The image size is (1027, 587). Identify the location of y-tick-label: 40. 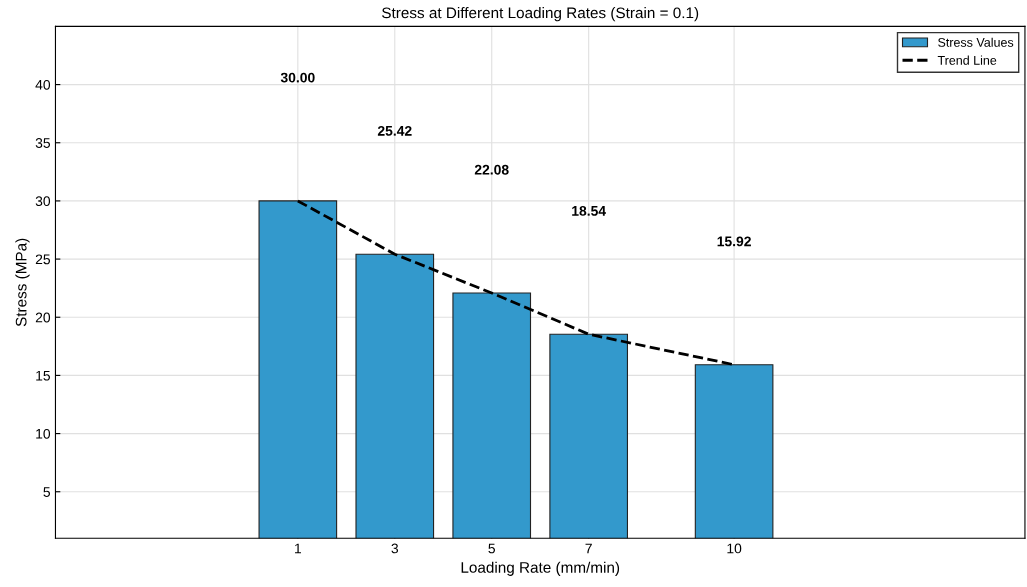
(43, 84).